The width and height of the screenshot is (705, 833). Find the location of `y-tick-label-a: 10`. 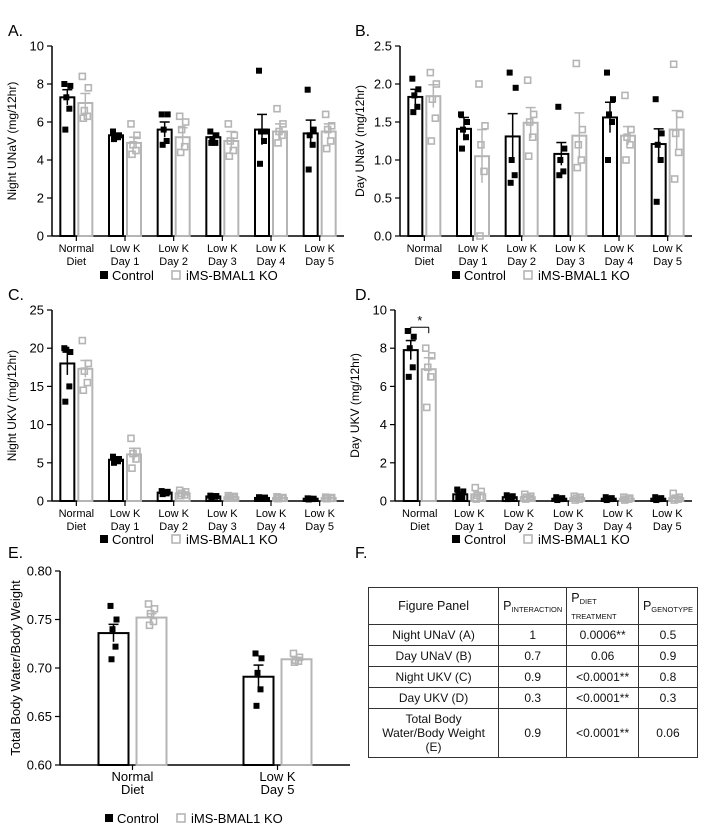

y-tick-label-a: 10 is located at coordinates (37, 46).